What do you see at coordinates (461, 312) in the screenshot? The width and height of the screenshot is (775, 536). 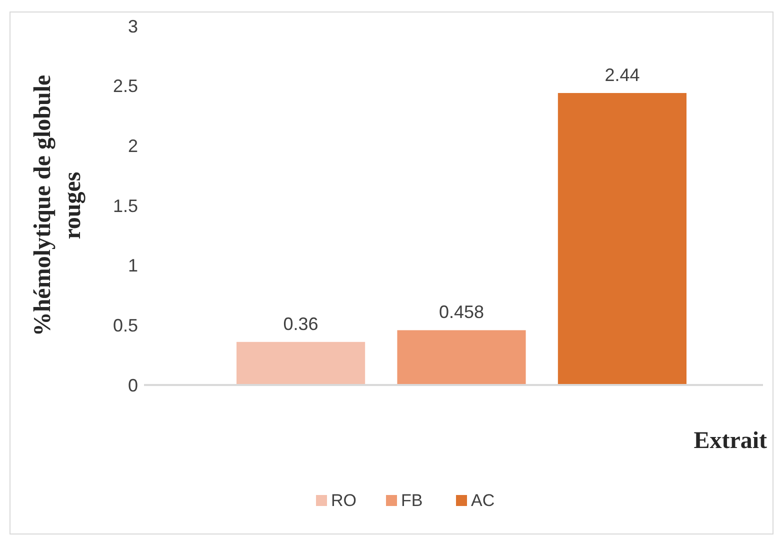 I see `data-label: 0.458` at bounding box center [461, 312].